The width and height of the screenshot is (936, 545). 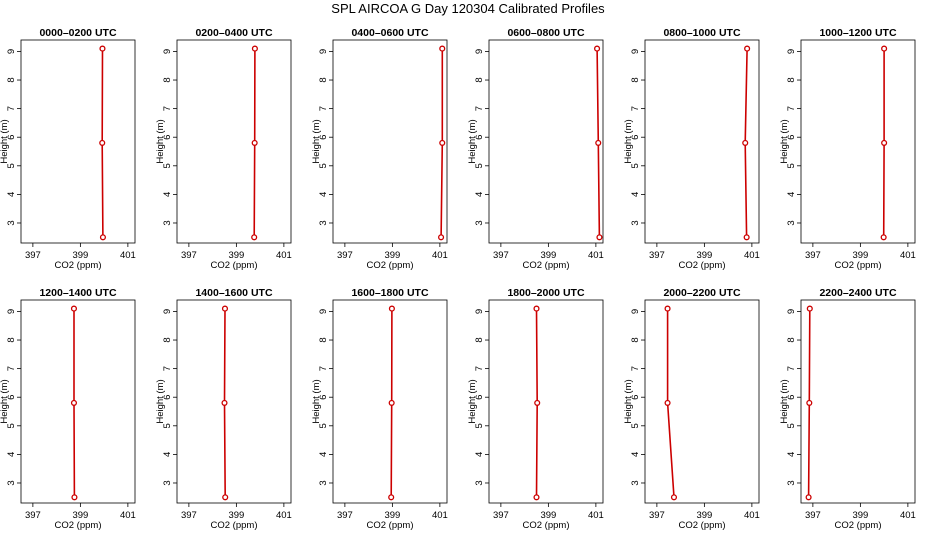 I want to click on panel-title: 1200–1400 UTC, so click(x=77, y=293).